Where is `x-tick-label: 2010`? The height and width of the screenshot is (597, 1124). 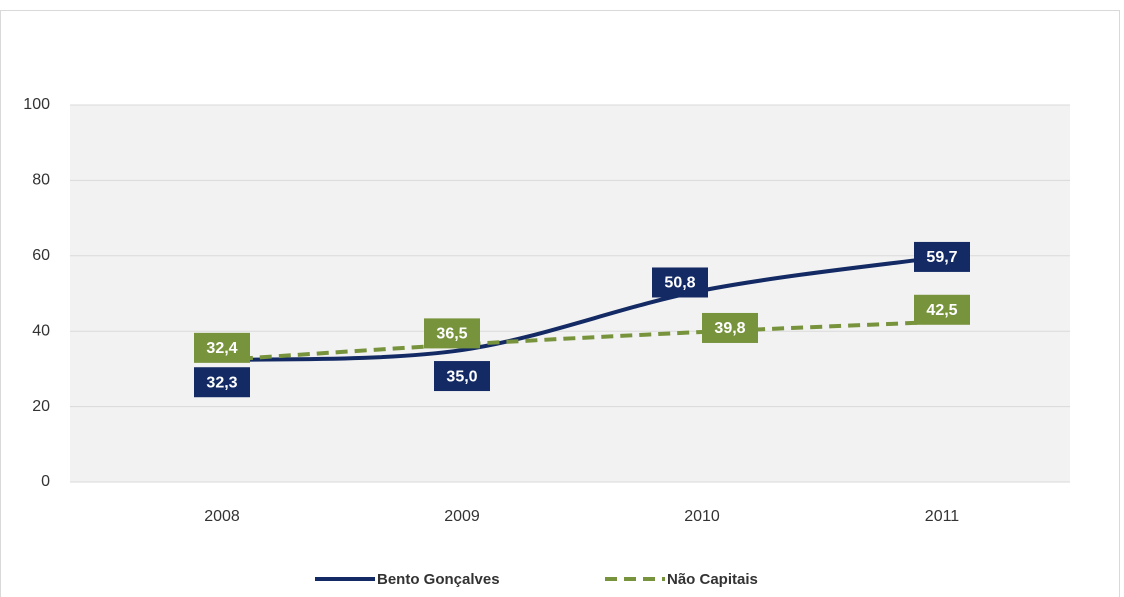
x-tick-label: 2010 is located at coordinates (702, 516).